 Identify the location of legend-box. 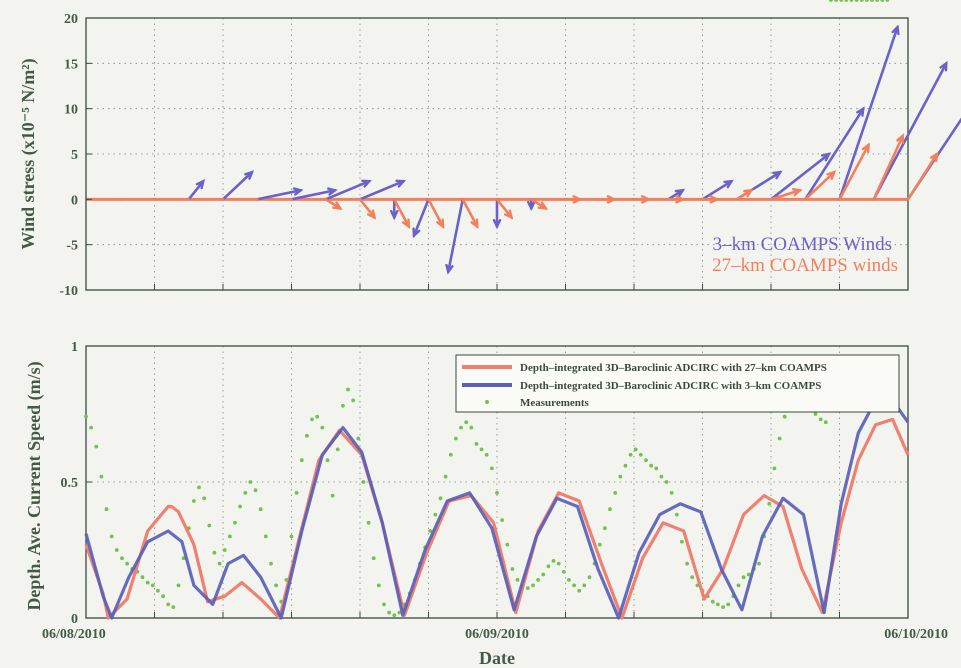
(677, 383).